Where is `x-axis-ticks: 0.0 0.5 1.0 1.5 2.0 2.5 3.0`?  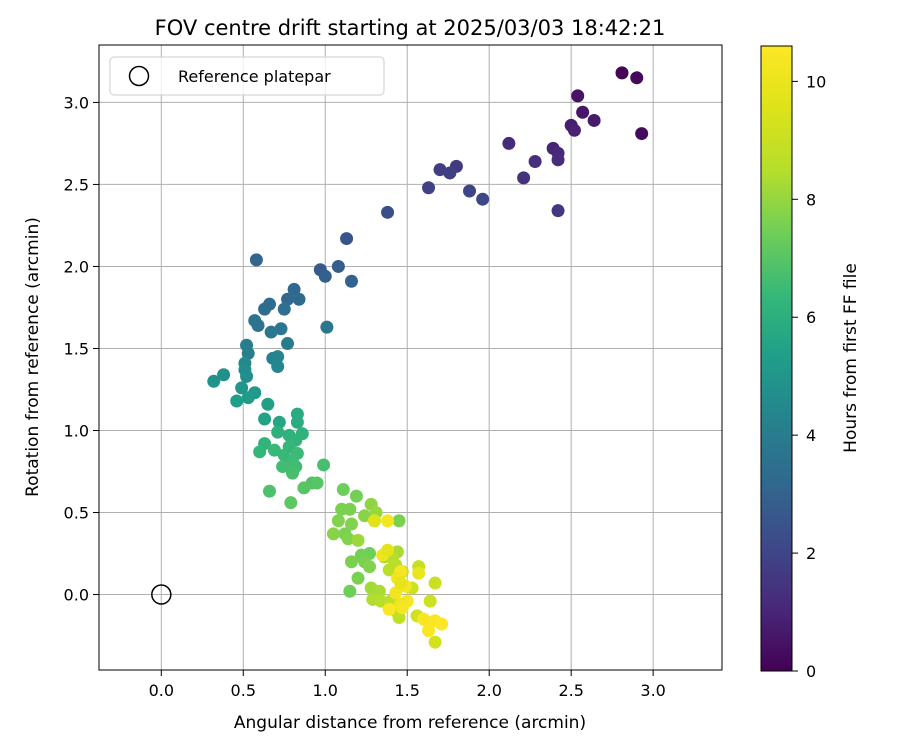 x-axis-ticks: 0.0 0.5 1.0 1.5 2.0 2.5 3.0 is located at coordinates (407, 685).